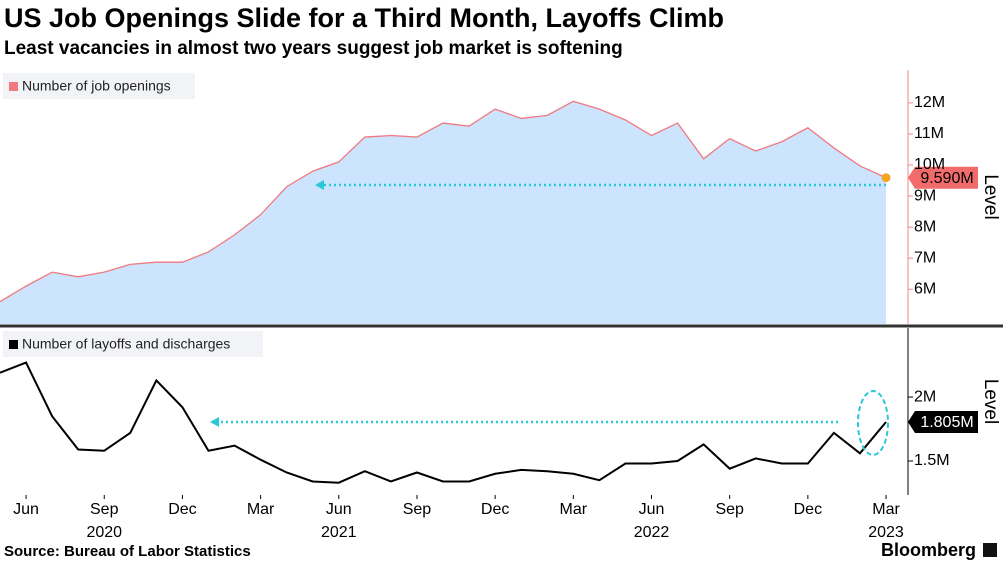 The width and height of the screenshot is (1003, 564). I want to click on y-tick-label: 6M, so click(925, 288).